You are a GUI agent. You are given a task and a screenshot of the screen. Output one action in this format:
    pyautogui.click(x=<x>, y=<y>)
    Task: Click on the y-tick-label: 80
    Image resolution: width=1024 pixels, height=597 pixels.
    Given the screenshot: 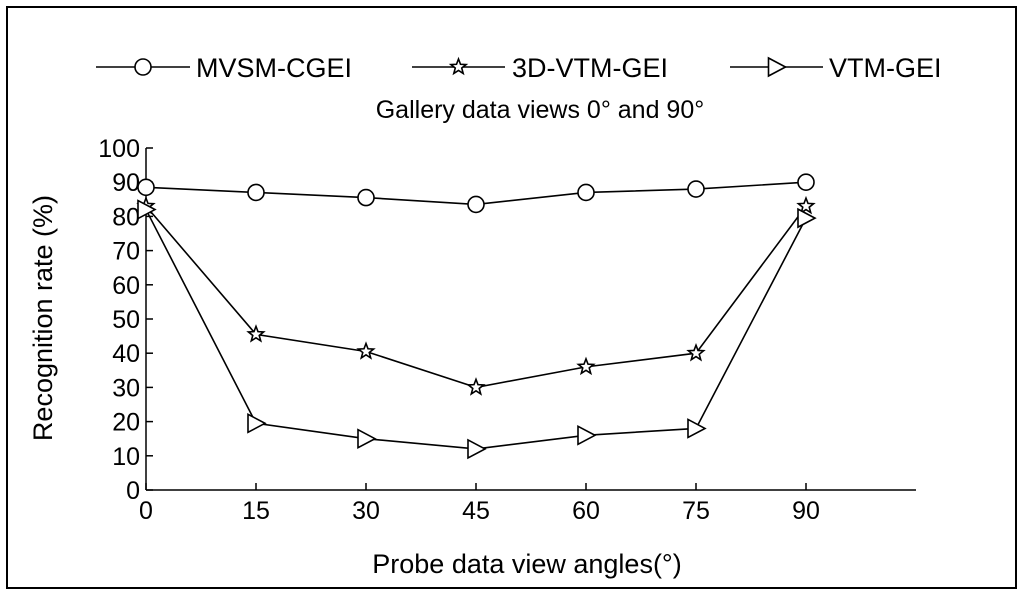 What is the action you would take?
    pyautogui.click(x=126, y=217)
    